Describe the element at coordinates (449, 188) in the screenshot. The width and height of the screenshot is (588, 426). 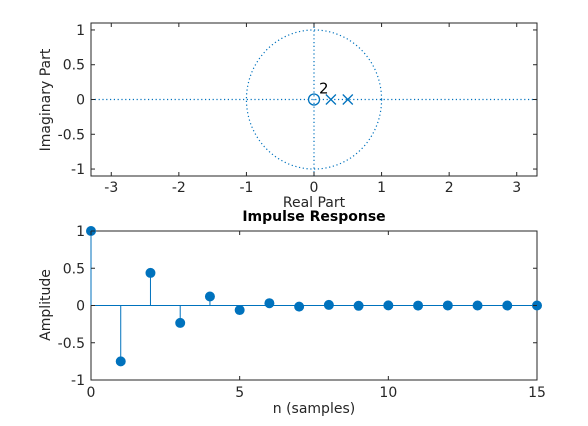
I see `pz-x-tick-label: 2` at that location.